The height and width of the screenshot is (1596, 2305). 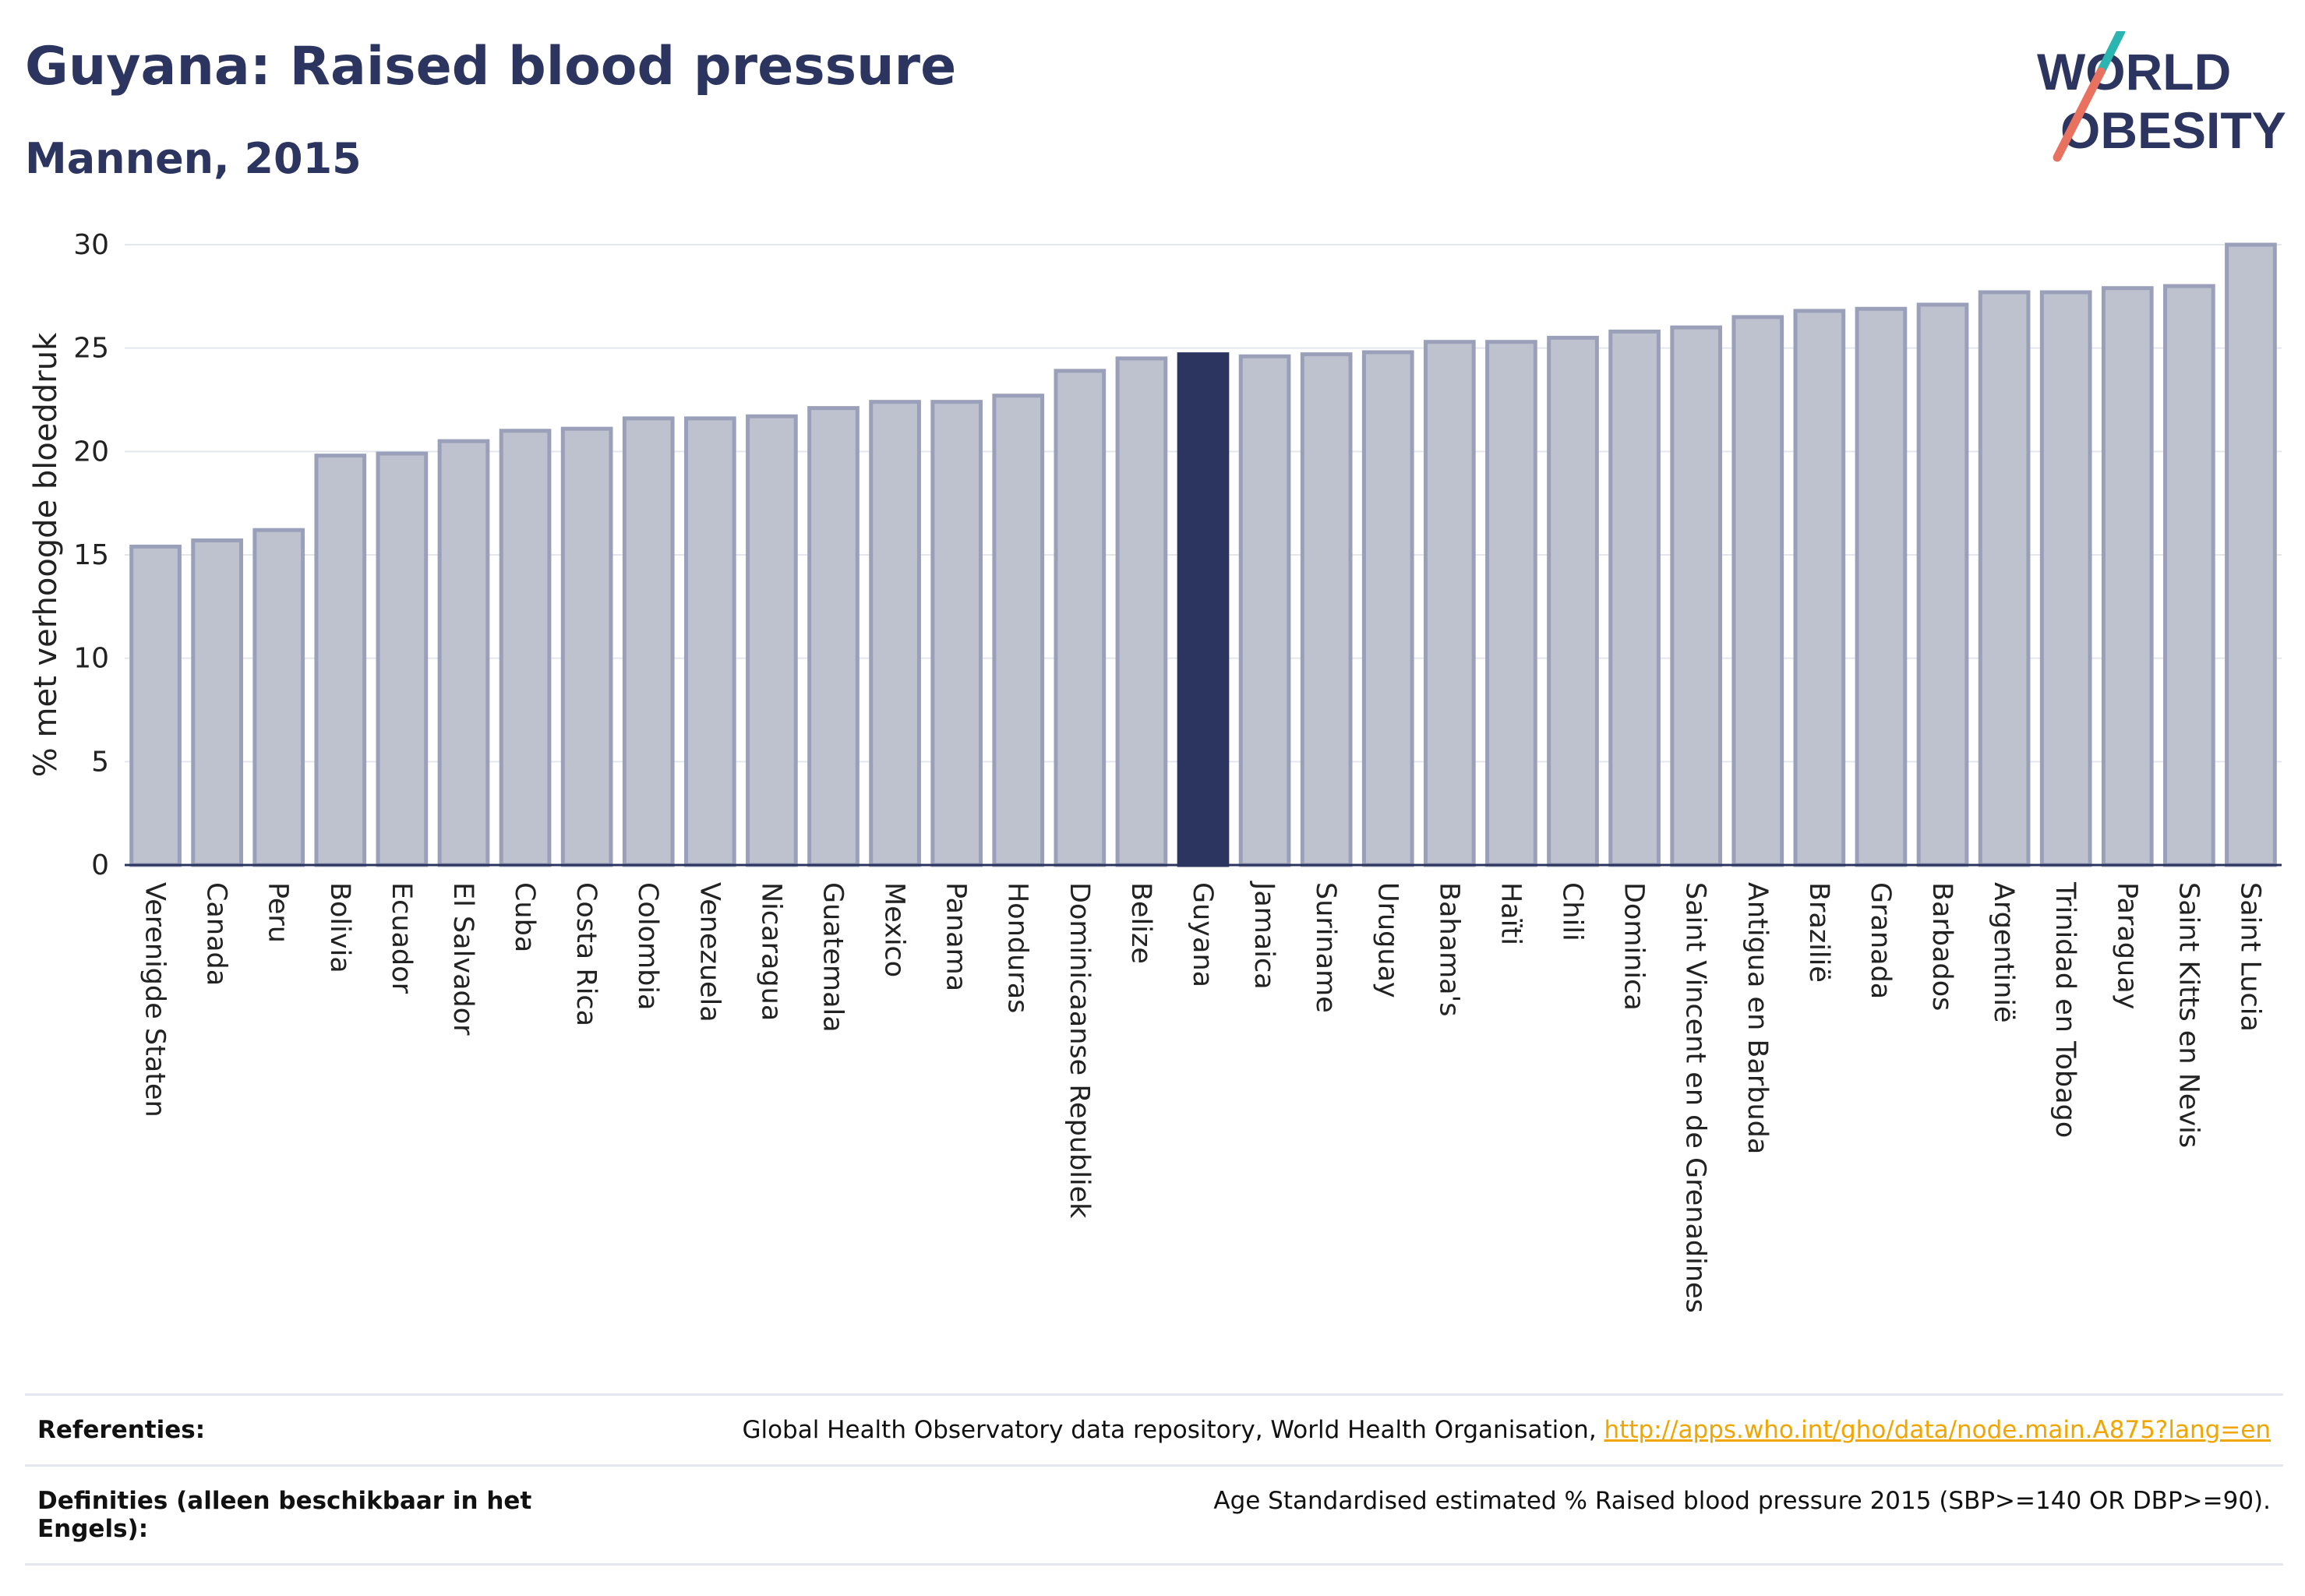 I want to click on bar-paraguay, so click(x=2127, y=576).